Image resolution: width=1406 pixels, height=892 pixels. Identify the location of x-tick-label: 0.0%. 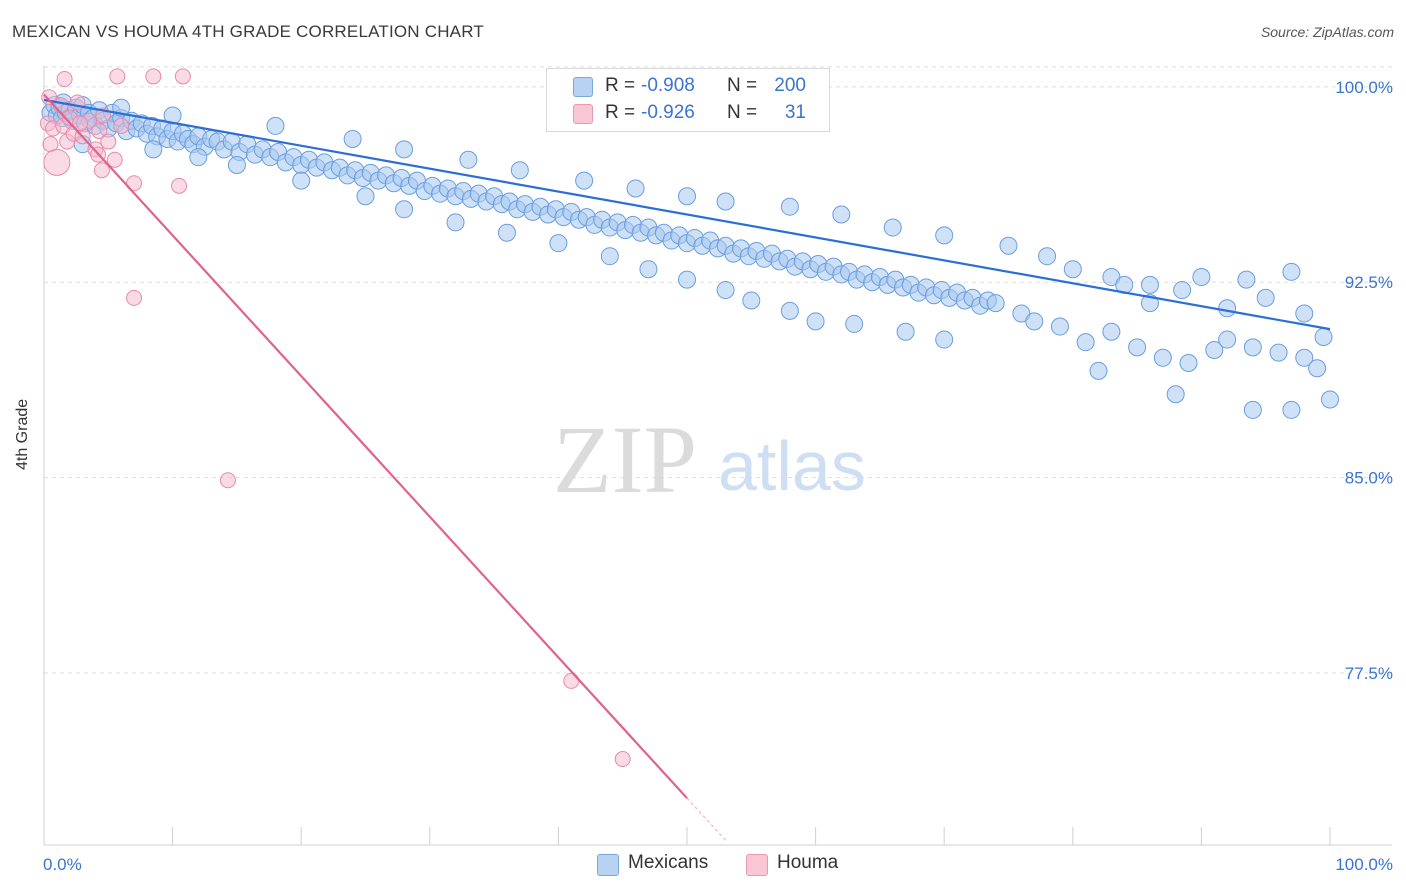
(62, 864).